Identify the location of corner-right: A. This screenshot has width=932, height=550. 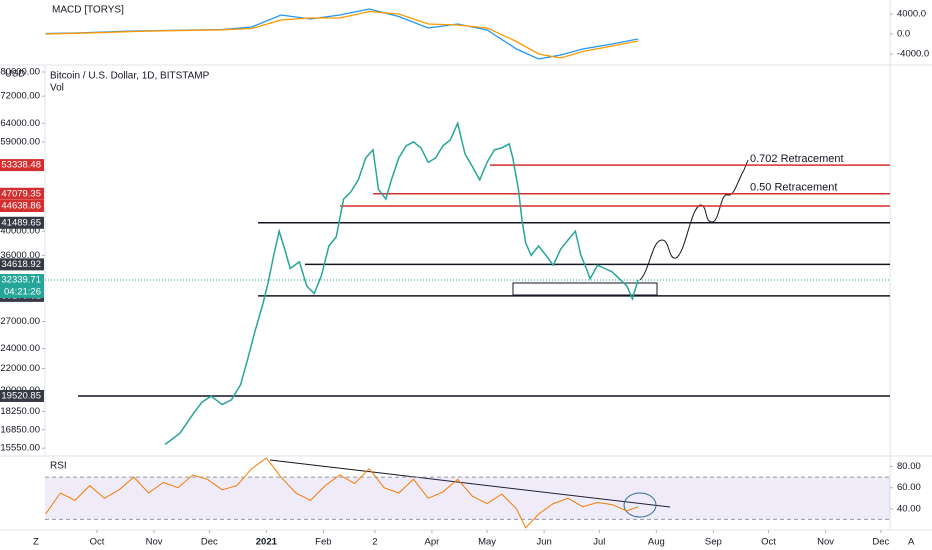
(911, 542).